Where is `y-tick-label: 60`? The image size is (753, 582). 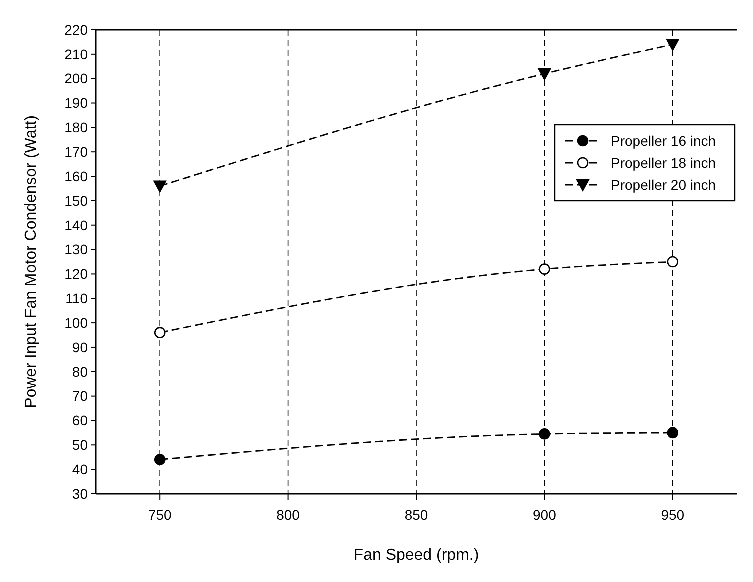
y-tick-label: 60 is located at coordinates (80, 420).